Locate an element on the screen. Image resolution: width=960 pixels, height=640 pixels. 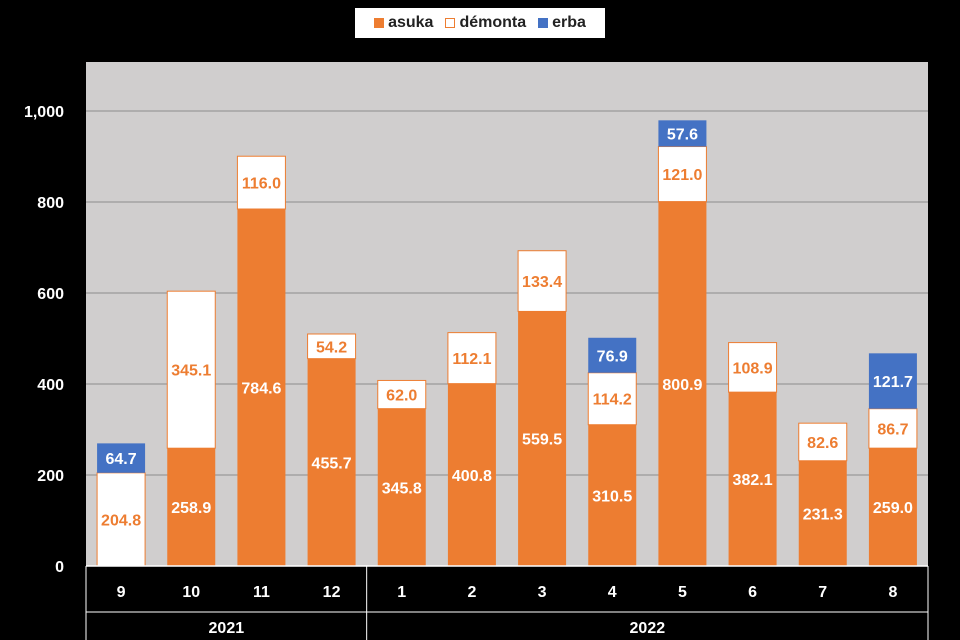
x-tick-label: 3 is located at coordinates (542, 592).